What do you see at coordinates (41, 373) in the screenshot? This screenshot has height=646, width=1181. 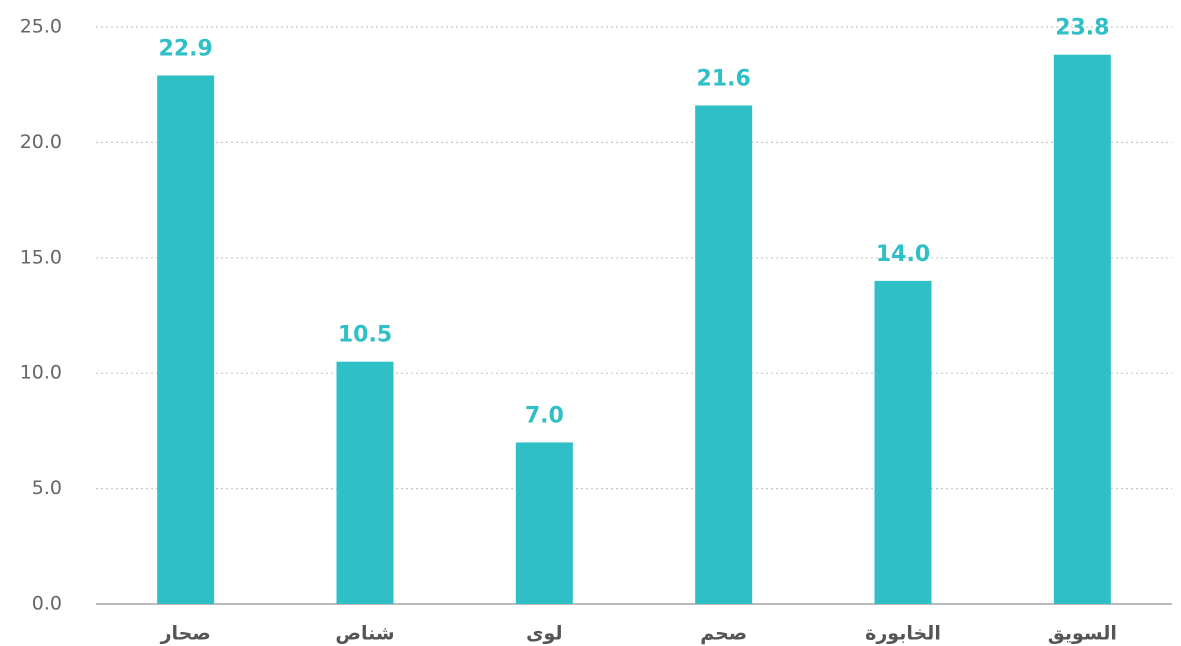 I see `y-tick-label: 10.0` at bounding box center [41, 373].